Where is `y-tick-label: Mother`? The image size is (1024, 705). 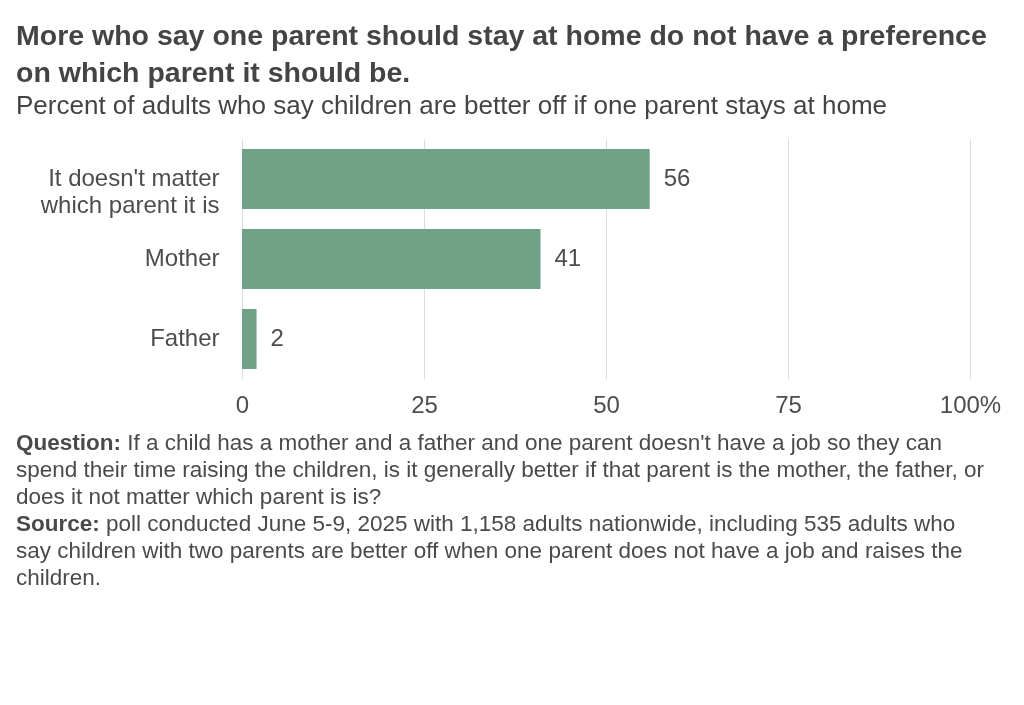 y-tick-label: Mother is located at coordinates (182, 257).